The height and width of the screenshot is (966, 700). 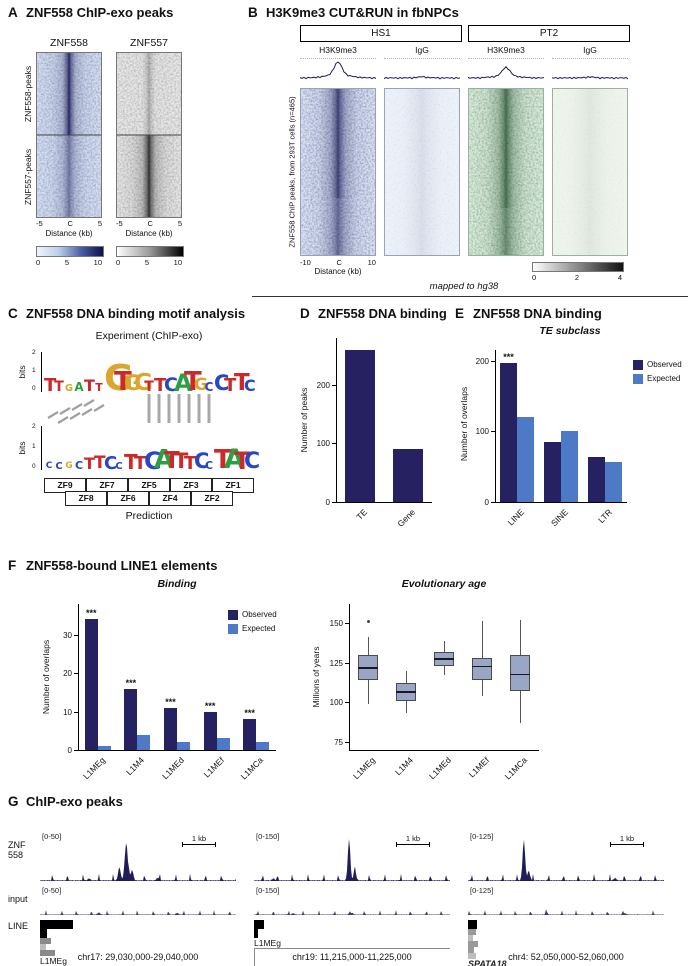 What do you see at coordinates (506, 71) in the screenshot?
I see `profile-plot-pt2-h3k9me3` at bounding box center [506, 71].